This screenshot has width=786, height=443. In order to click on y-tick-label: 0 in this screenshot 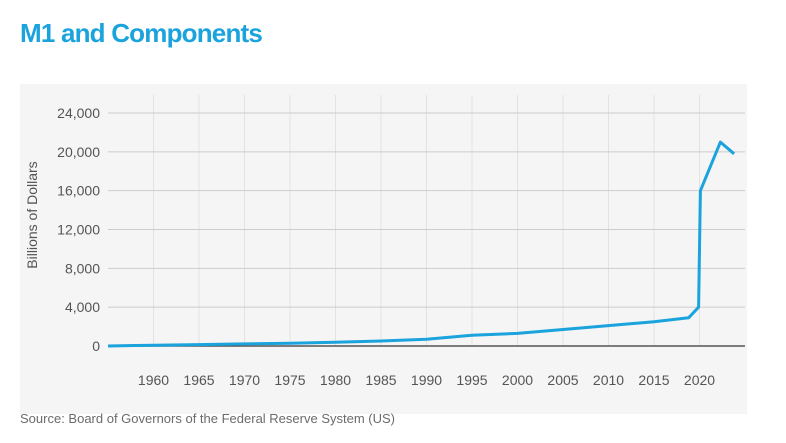, I will do `click(96, 346)`.